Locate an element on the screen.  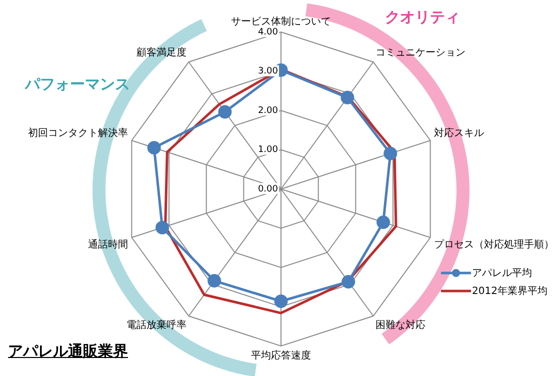
y-tick-label: 2.00 is located at coordinates (268, 111).